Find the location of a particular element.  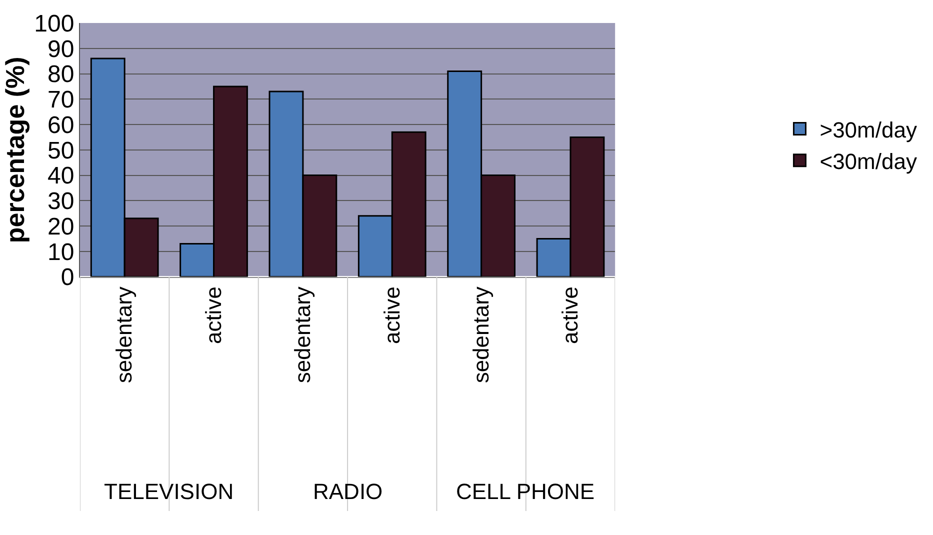

y-tick-label: 10 is located at coordinates (60, 252).